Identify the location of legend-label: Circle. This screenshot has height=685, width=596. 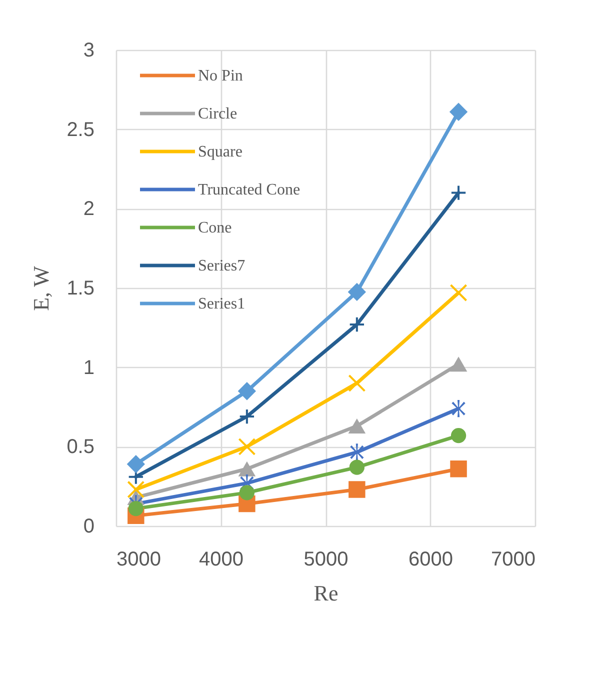
(218, 114).